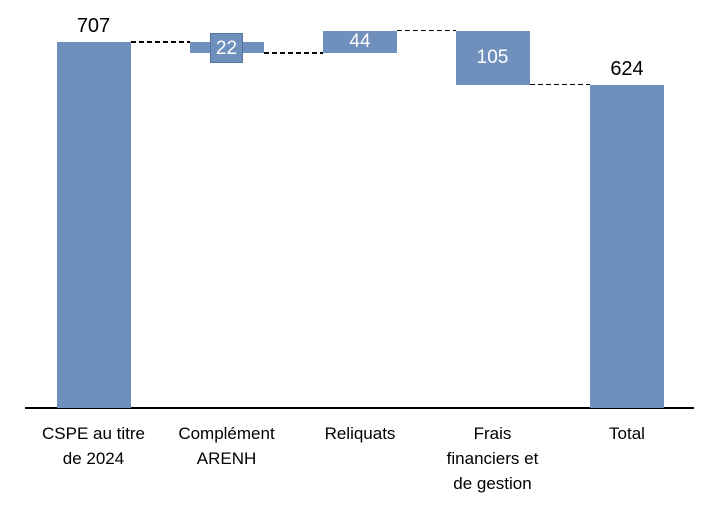 The width and height of the screenshot is (707, 513). I want to click on category-label-line: CSPE au titre, so click(93, 433).